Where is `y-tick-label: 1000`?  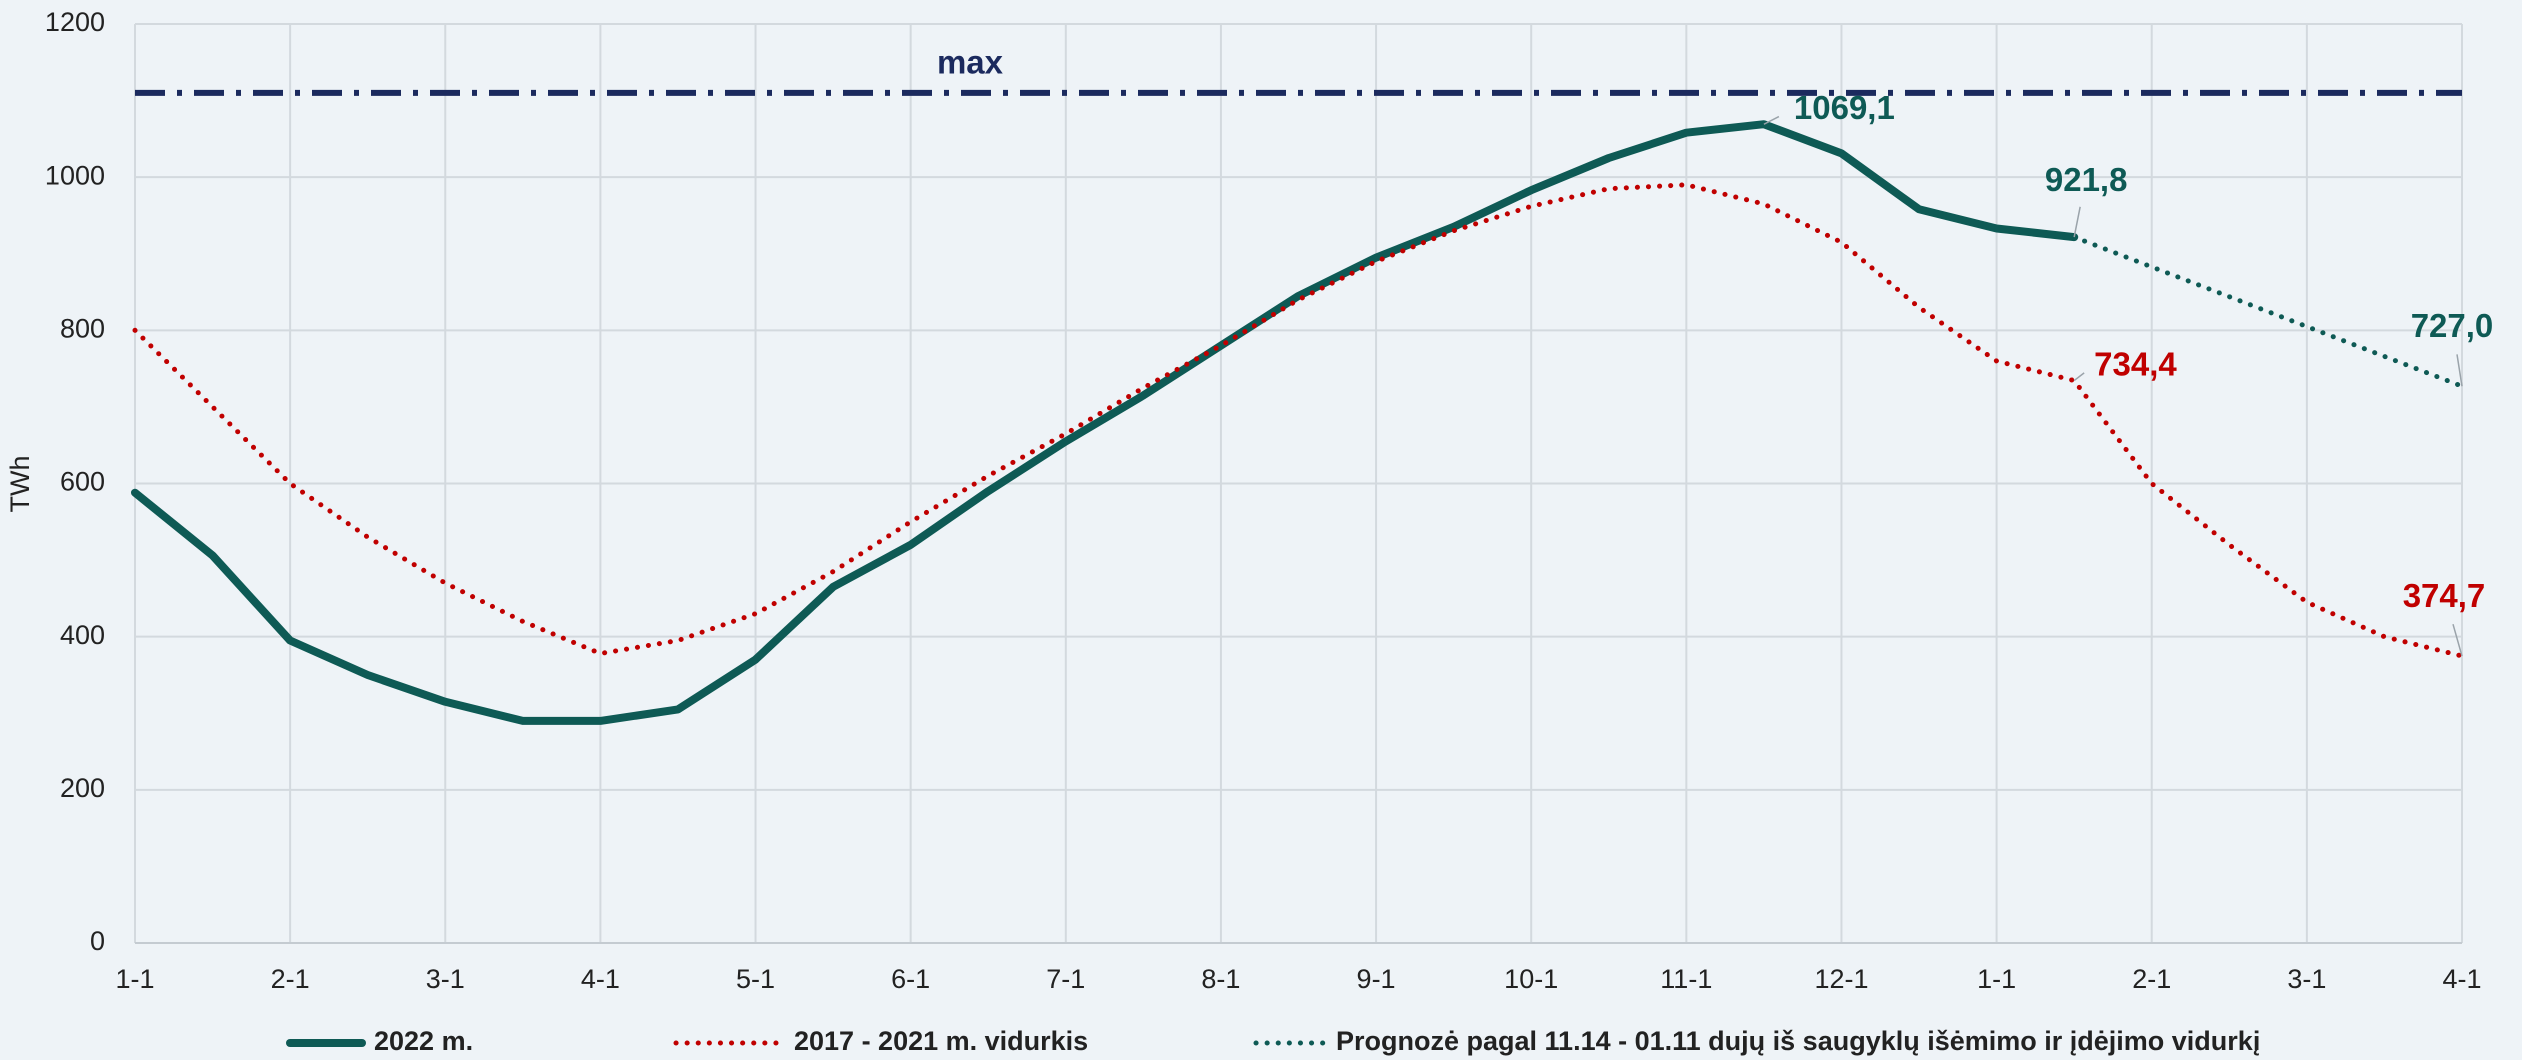
y-tick-label: 1000 is located at coordinates (75, 175).